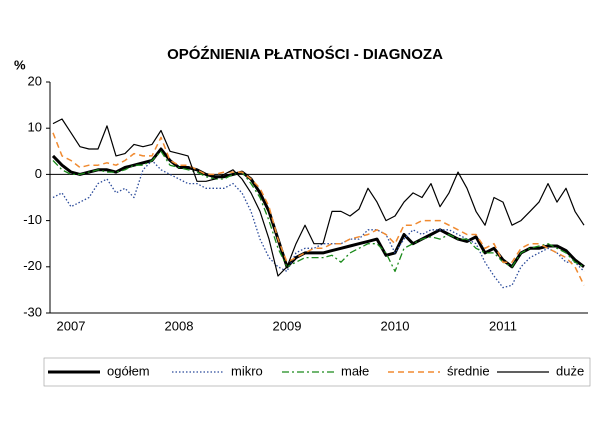  What do you see at coordinates (35, 127) in the screenshot?
I see `y-tick-label: 10` at bounding box center [35, 127].